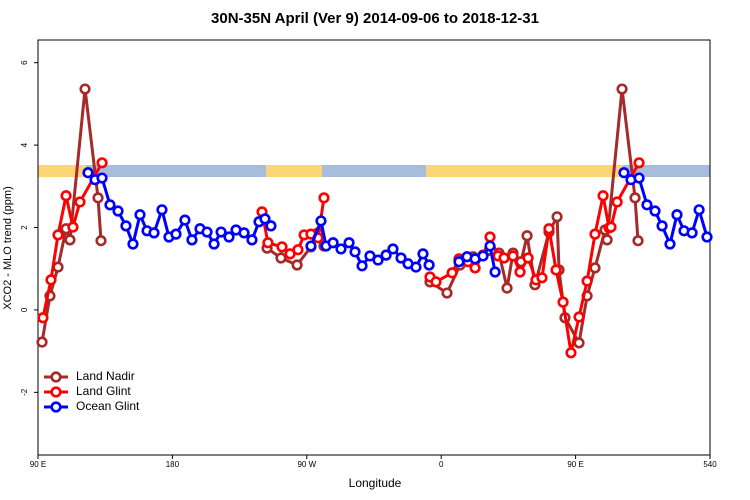 The height and width of the screenshot is (500, 750). What do you see at coordinates (108, 406) in the screenshot?
I see `legend-label: Ocean Glint` at bounding box center [108, 406].